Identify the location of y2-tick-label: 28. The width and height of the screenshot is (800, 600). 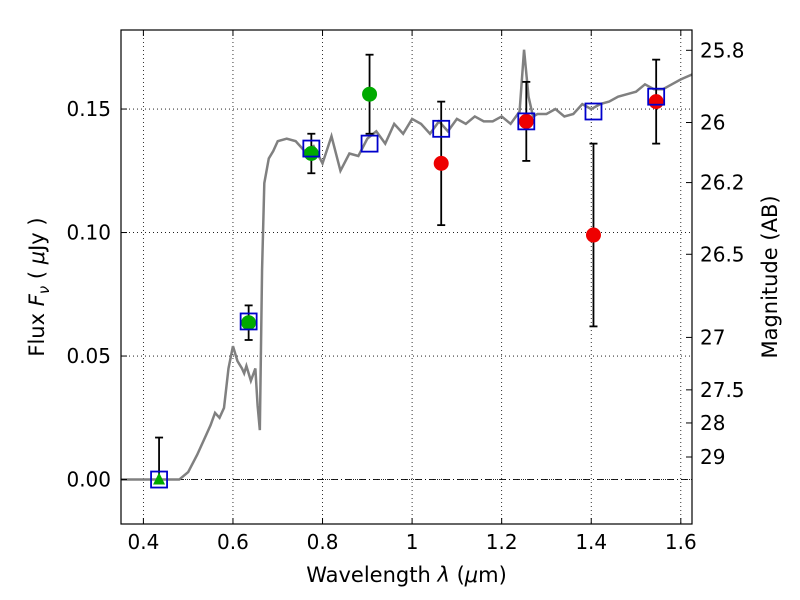
(712, 423).